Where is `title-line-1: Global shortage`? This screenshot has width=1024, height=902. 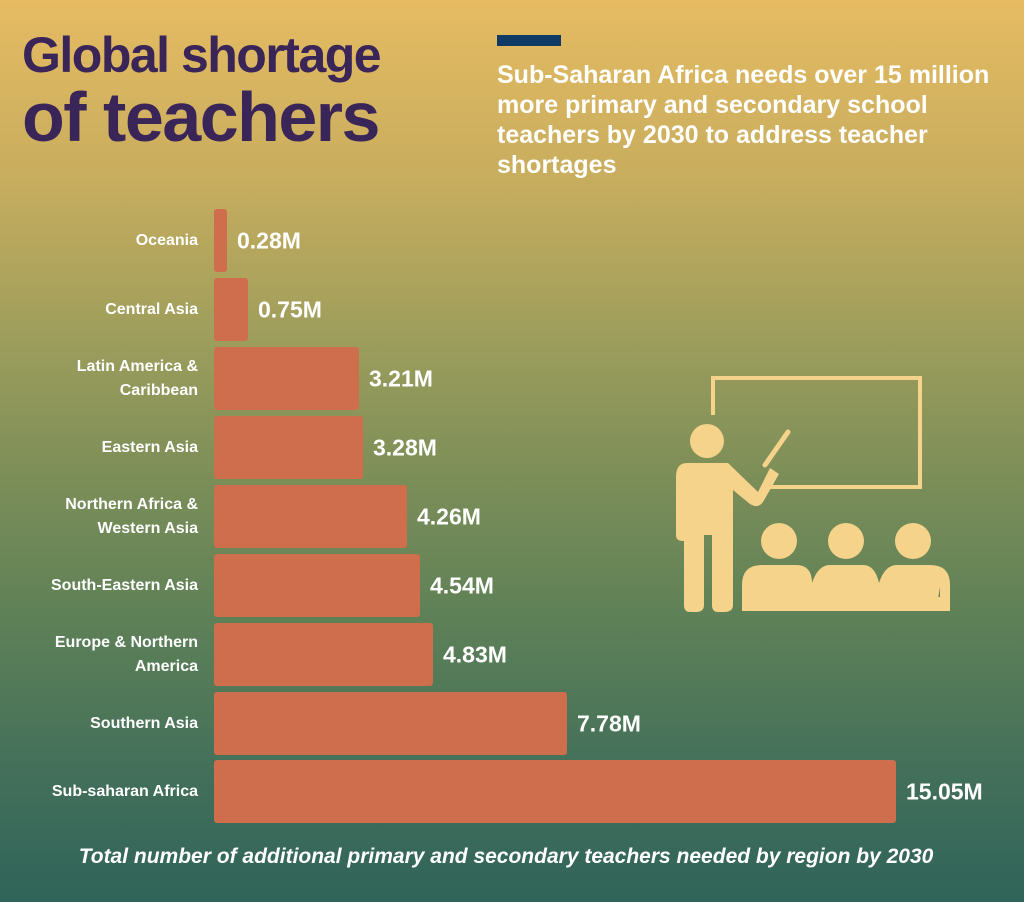
title-line-1: Global shortage is located at coordinates (202, 55).